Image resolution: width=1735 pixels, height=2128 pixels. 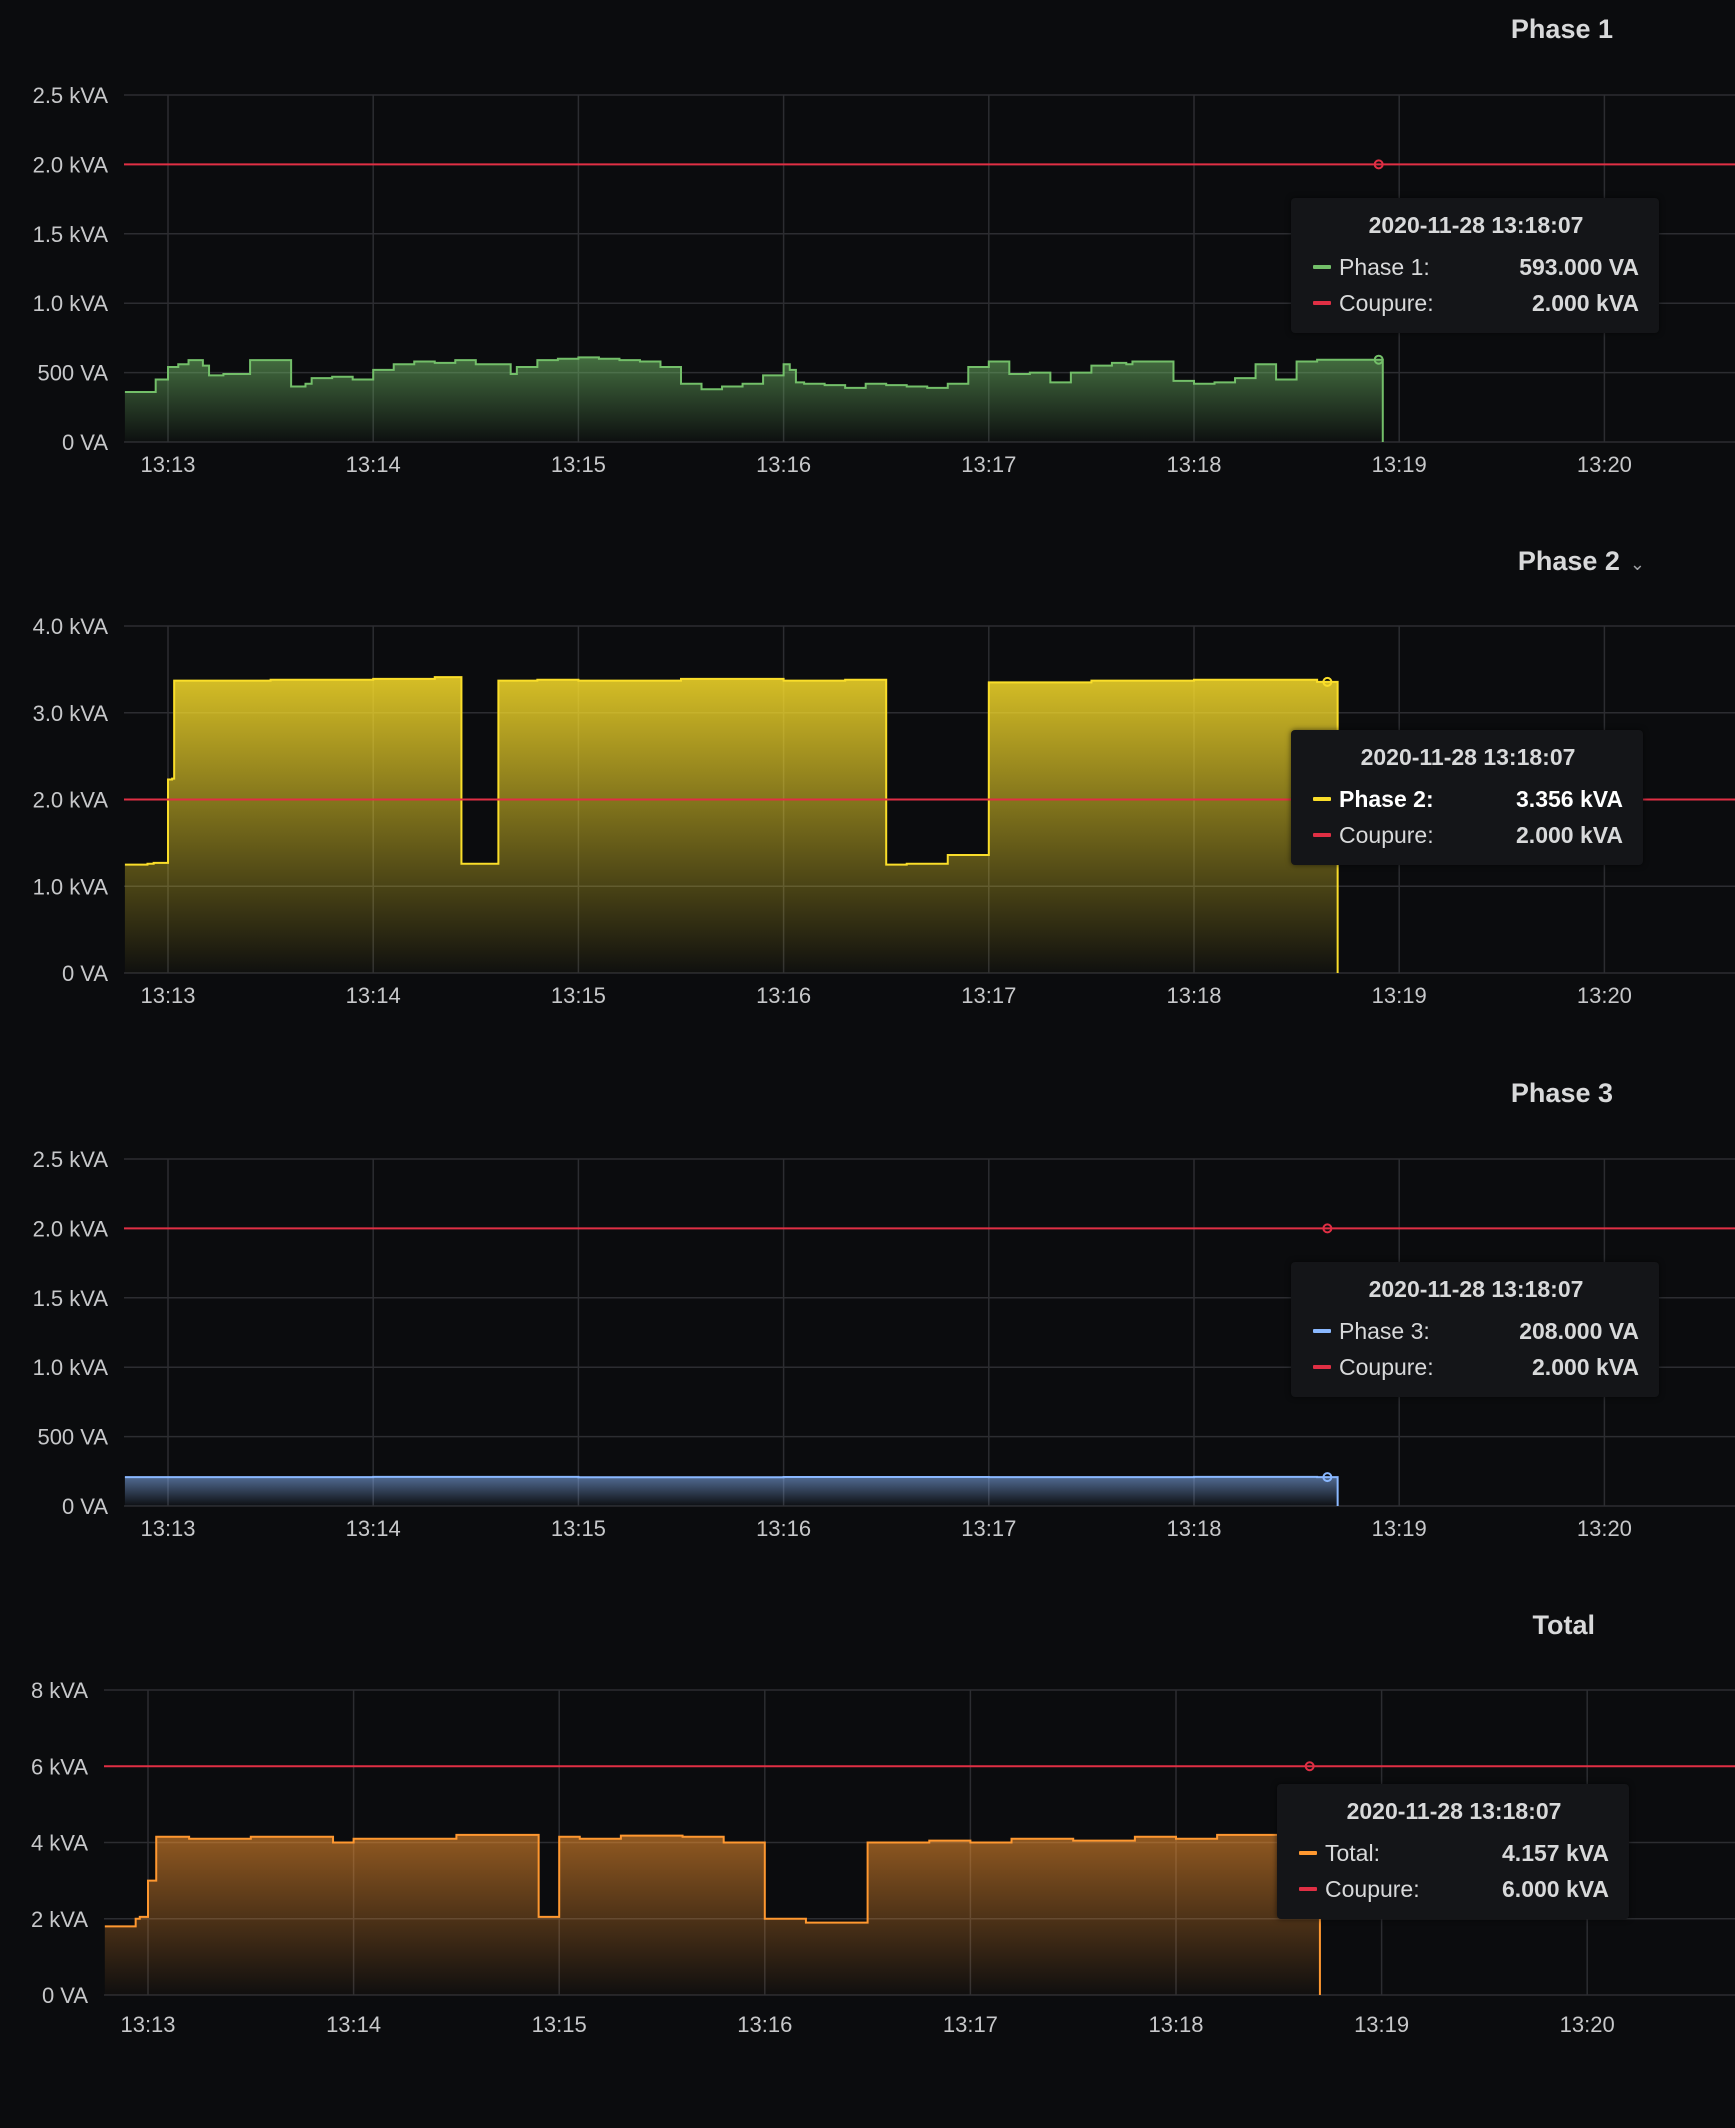 I want to click on tooltip-row: Phase 3: 208.000 VA, so click(x=1476, y=1331).